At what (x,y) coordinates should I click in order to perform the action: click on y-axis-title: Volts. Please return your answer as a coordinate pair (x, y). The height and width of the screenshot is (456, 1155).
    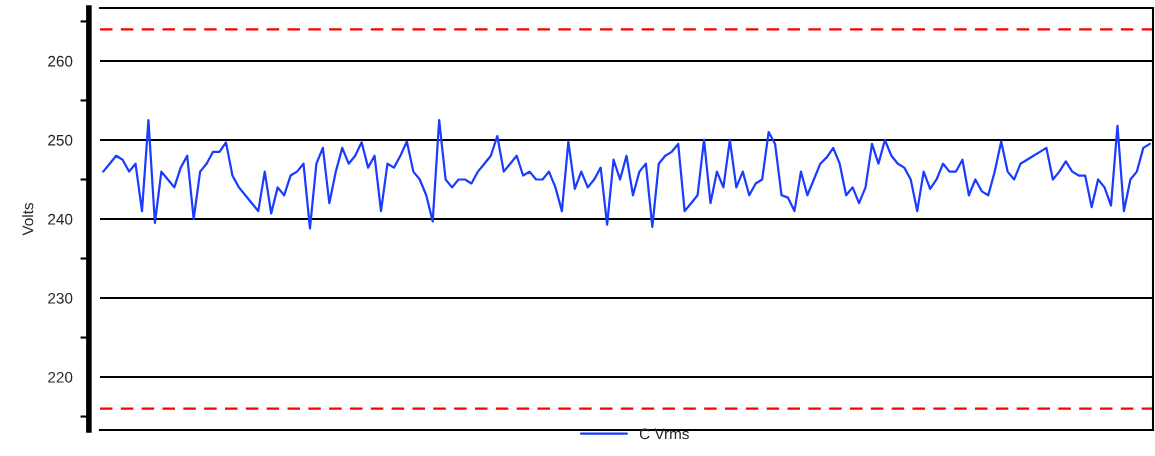
    Looking at the image, I should click on (28, 219).